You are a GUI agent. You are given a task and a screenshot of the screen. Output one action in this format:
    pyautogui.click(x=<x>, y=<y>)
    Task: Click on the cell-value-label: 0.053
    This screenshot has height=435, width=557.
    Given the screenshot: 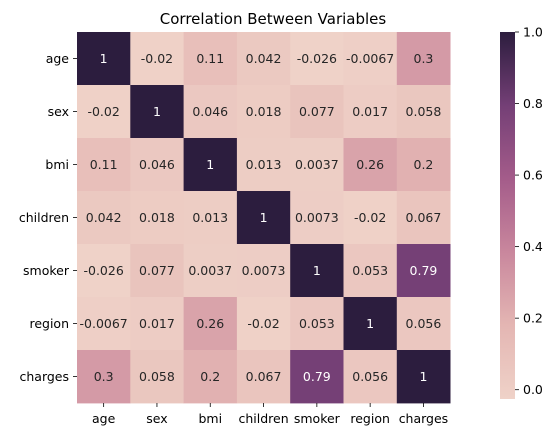 What is the action you would take?
    pyautogui.click(x=317, y=323)
    